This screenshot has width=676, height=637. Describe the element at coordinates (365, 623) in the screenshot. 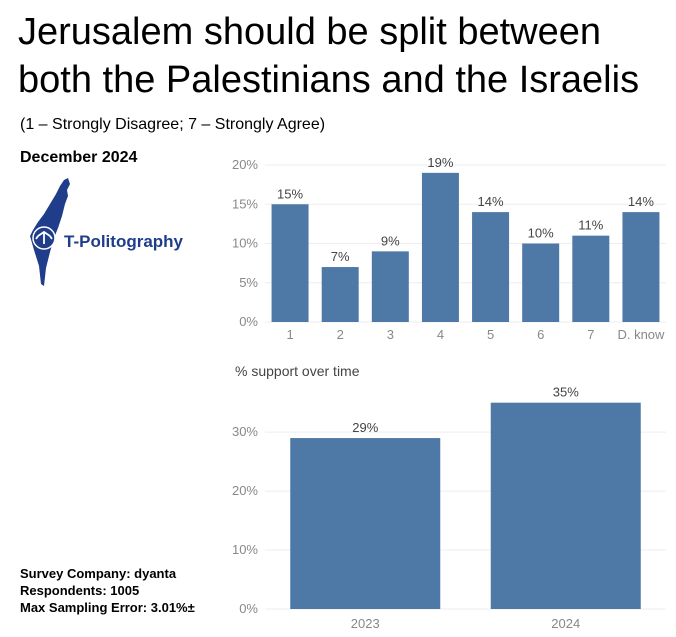

I see `trend-x-tick-label: 2023` at that location.